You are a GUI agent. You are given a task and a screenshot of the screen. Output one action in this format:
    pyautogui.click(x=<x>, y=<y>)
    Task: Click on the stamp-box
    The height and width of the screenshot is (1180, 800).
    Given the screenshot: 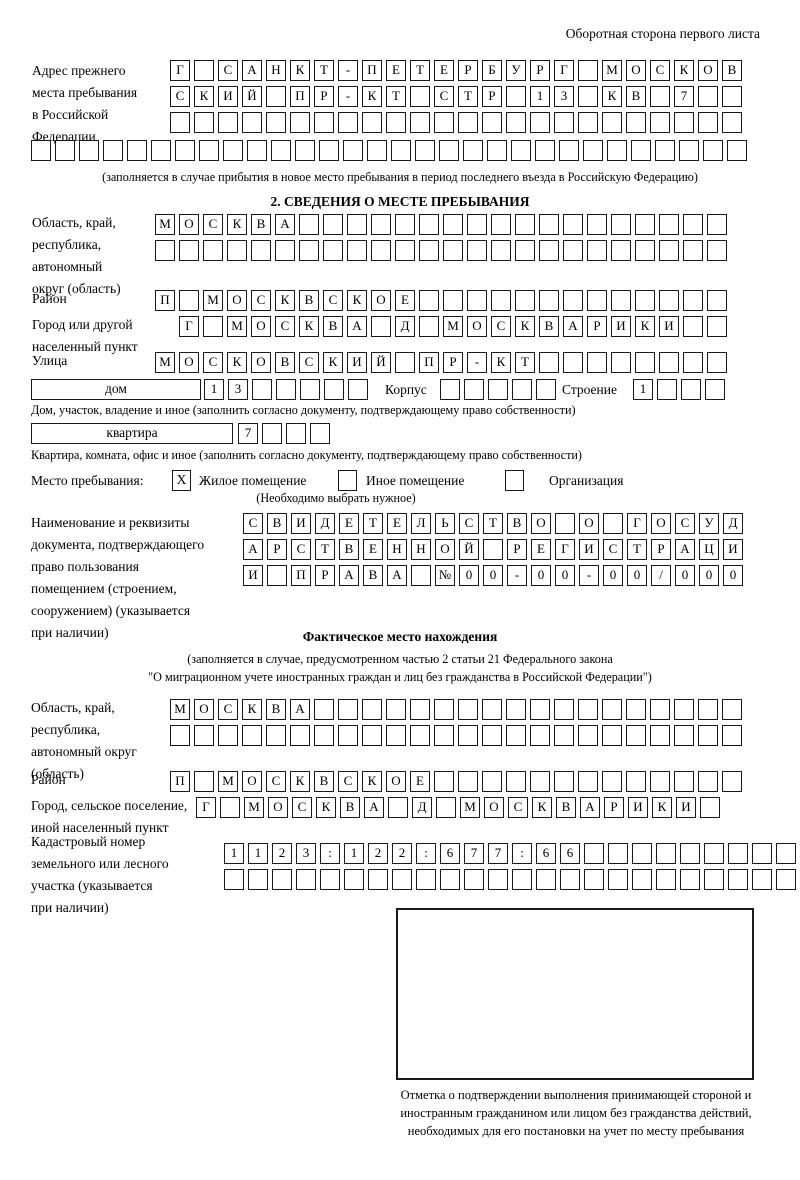 What is the action you would take?
    pyautogui.click(x=575, y=994)
    